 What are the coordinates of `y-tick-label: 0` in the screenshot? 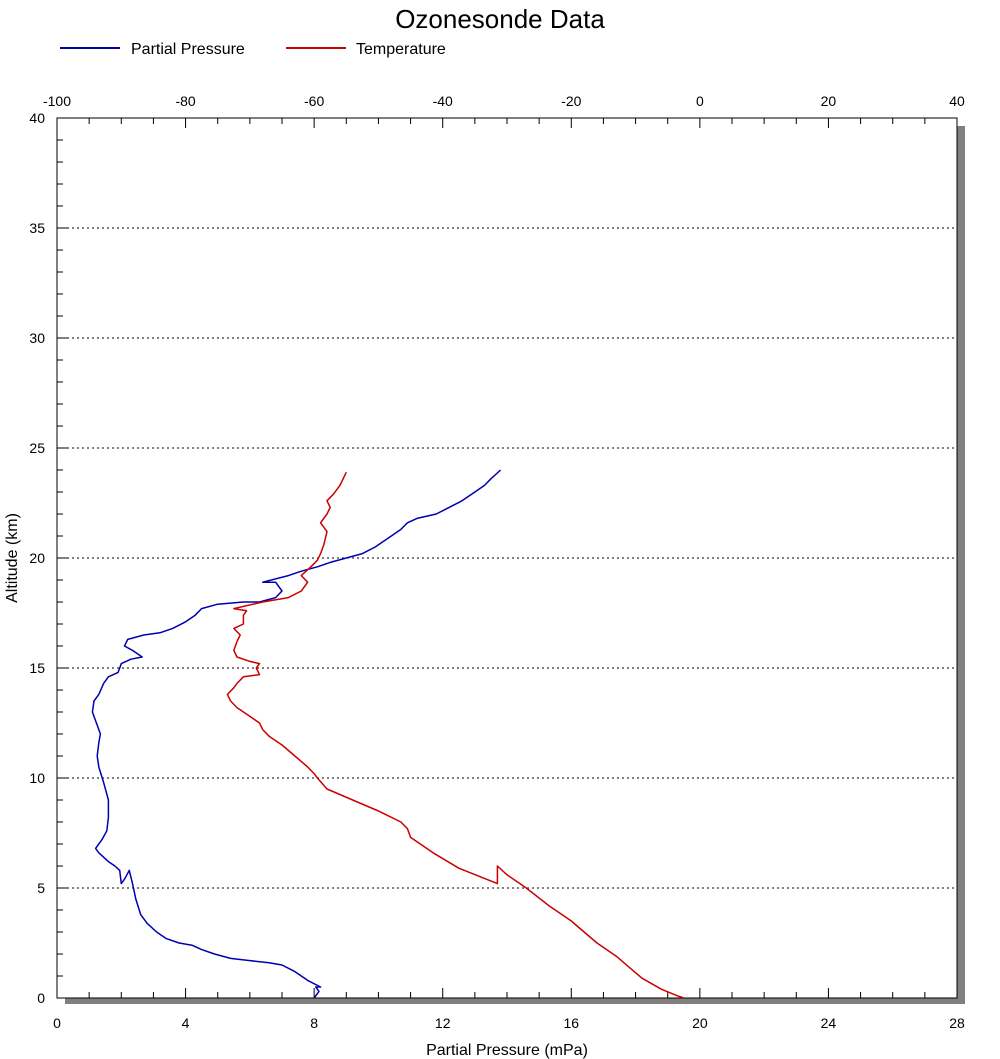 It's located at (41, 998).